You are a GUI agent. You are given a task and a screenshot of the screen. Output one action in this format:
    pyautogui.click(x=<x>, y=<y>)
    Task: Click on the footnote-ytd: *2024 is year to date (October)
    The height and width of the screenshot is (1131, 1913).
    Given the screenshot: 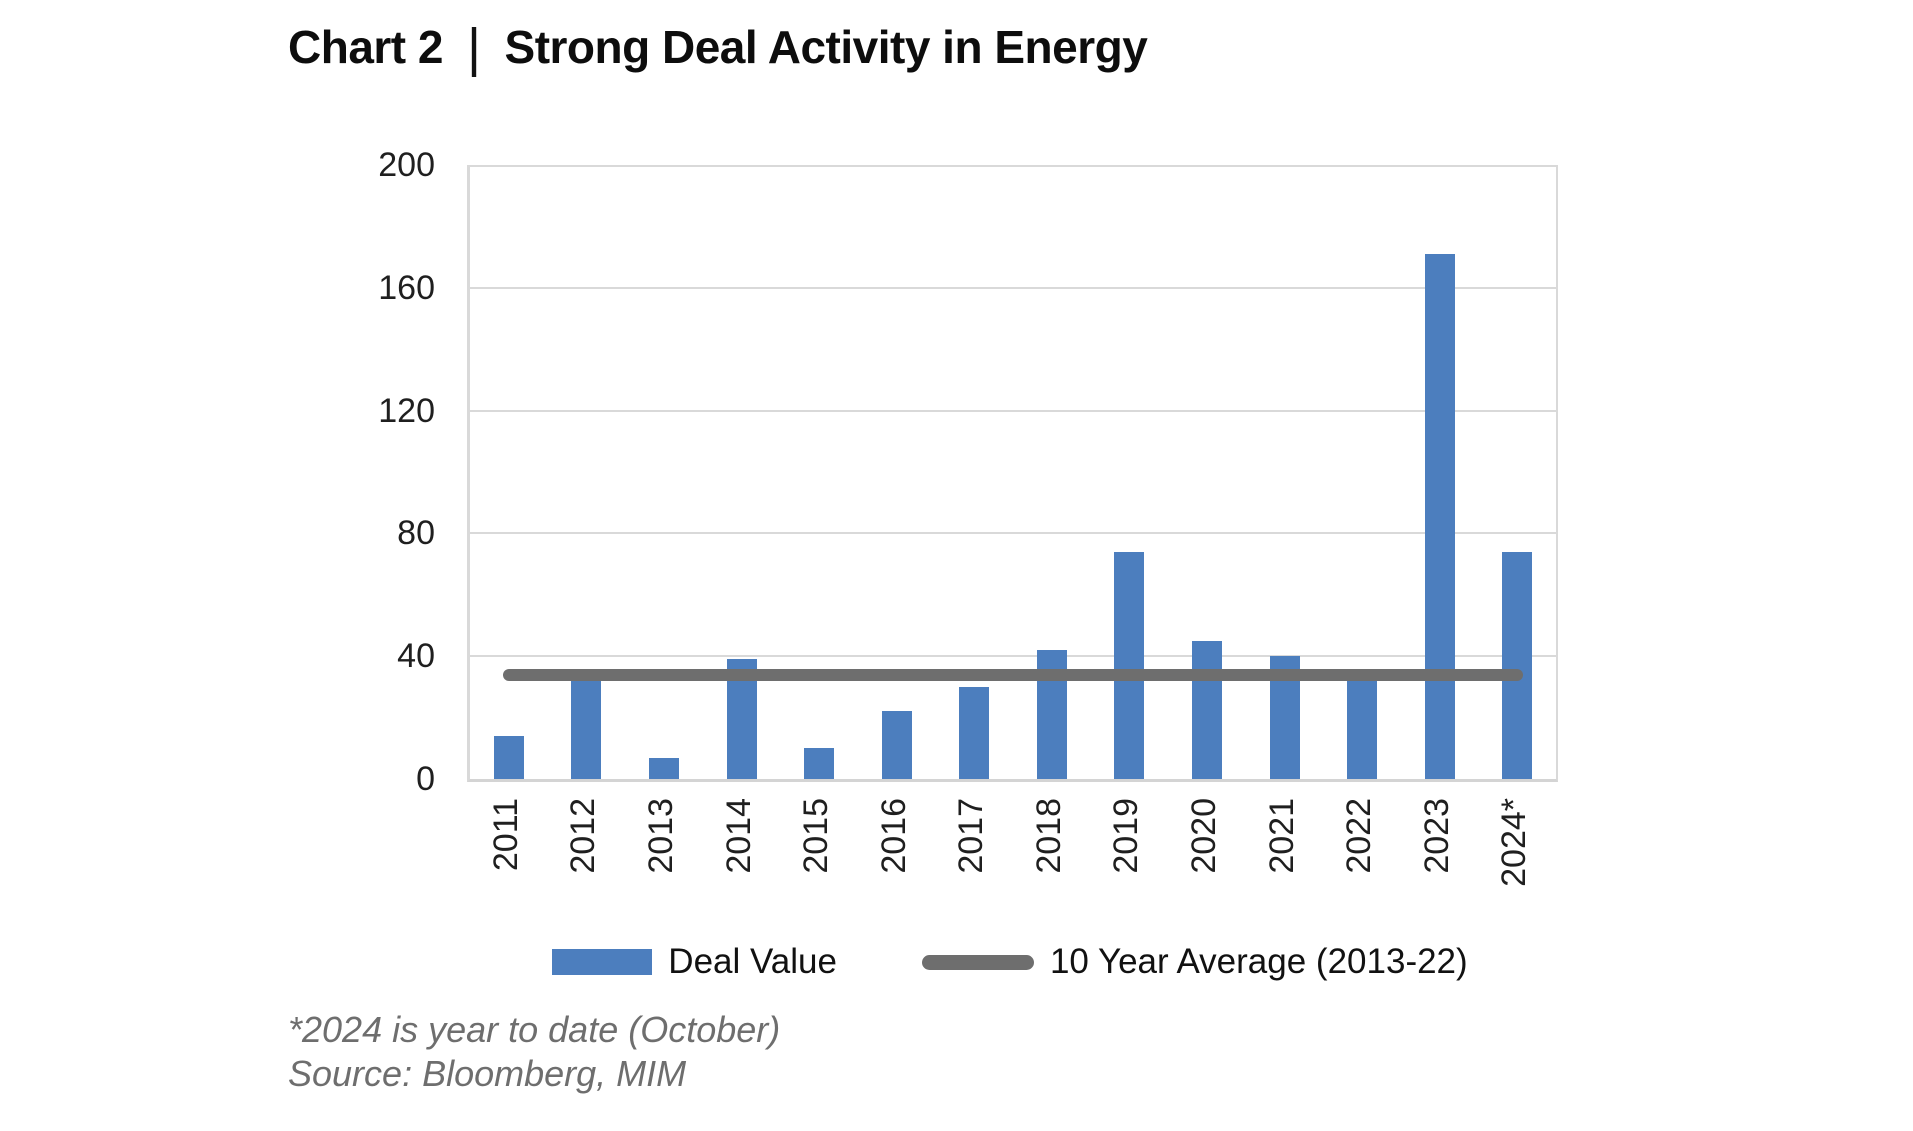 What is the action you would take?
    pyautogui.click(x=534, y=1029)
    